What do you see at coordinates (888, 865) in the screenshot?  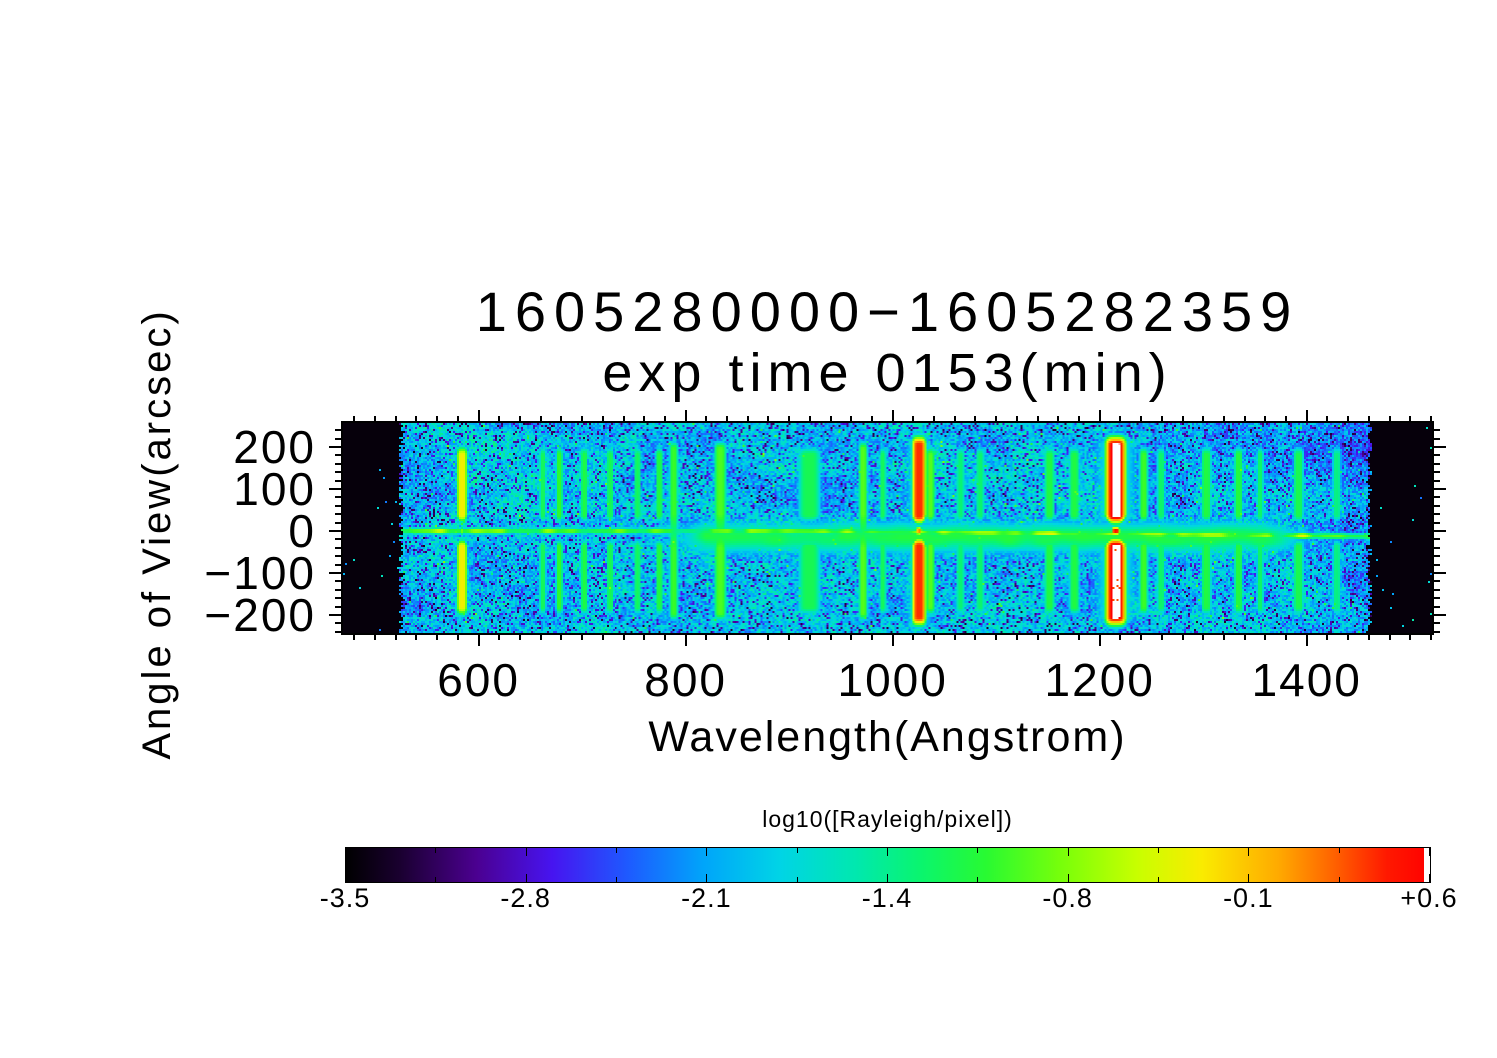 I see `colorbar` at bounding box center [888, 865].